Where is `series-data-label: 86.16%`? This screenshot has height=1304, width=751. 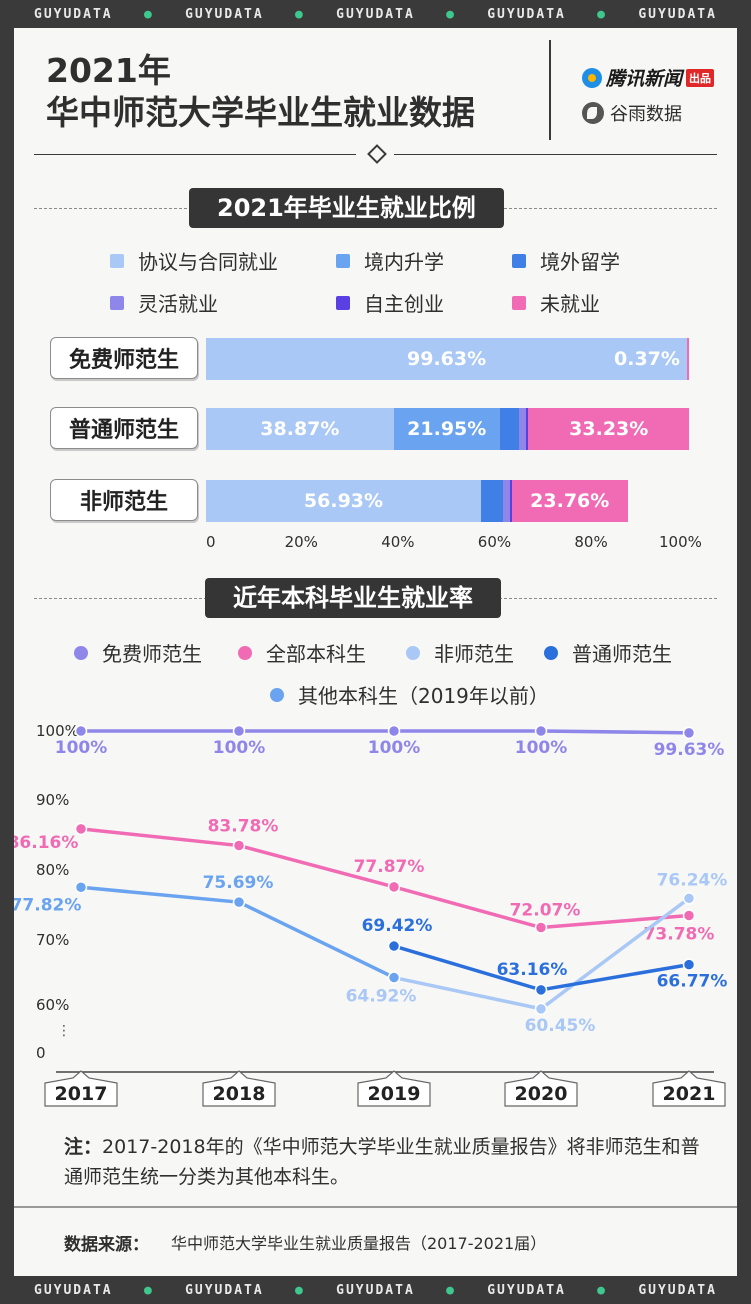 series-data-label: 86.16% is located at coordinates (46, 843).